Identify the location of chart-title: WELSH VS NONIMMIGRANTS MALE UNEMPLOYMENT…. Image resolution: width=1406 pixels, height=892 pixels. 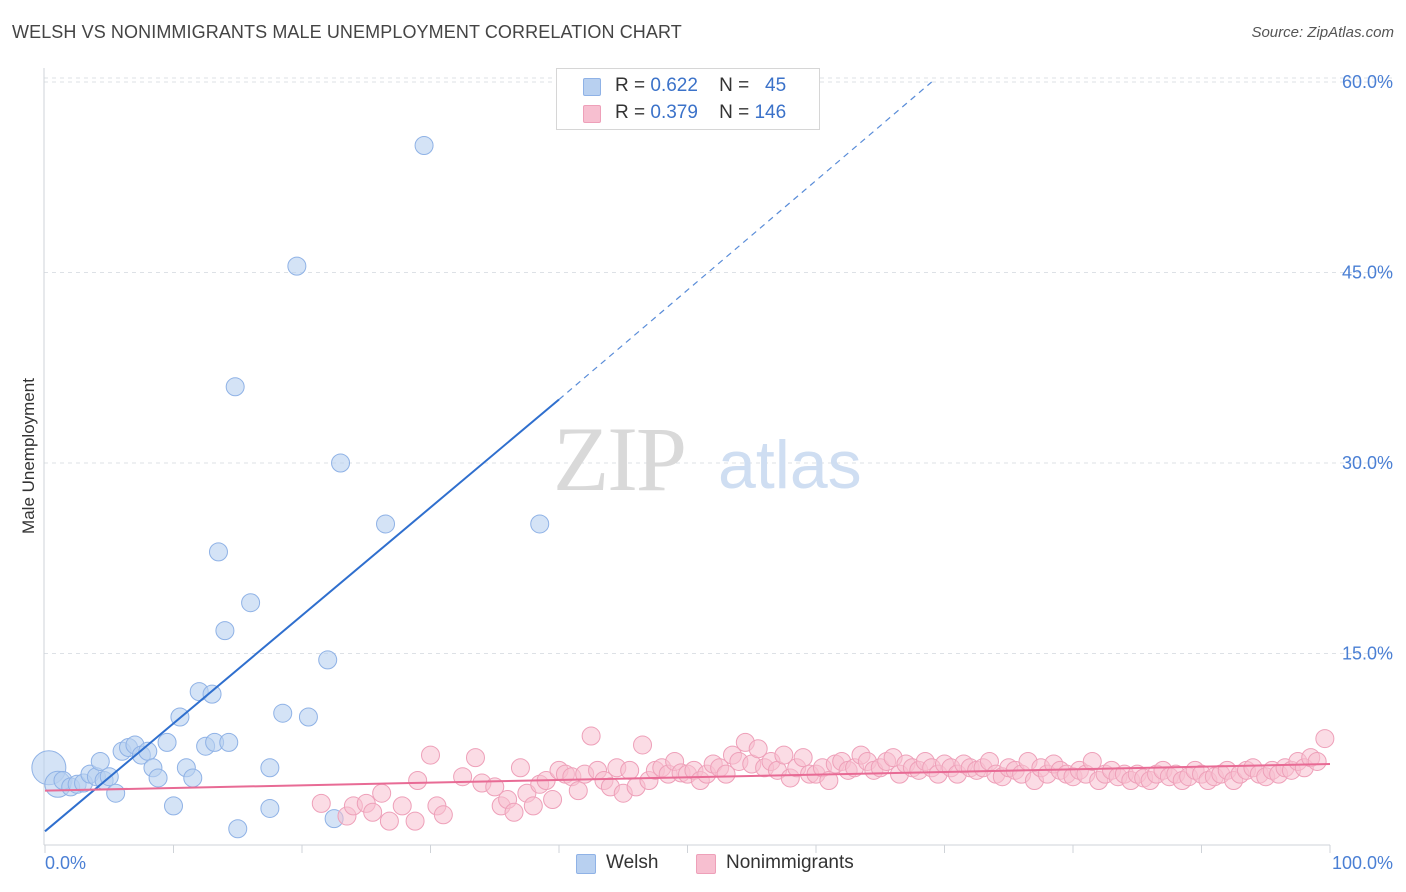
(347, 32).